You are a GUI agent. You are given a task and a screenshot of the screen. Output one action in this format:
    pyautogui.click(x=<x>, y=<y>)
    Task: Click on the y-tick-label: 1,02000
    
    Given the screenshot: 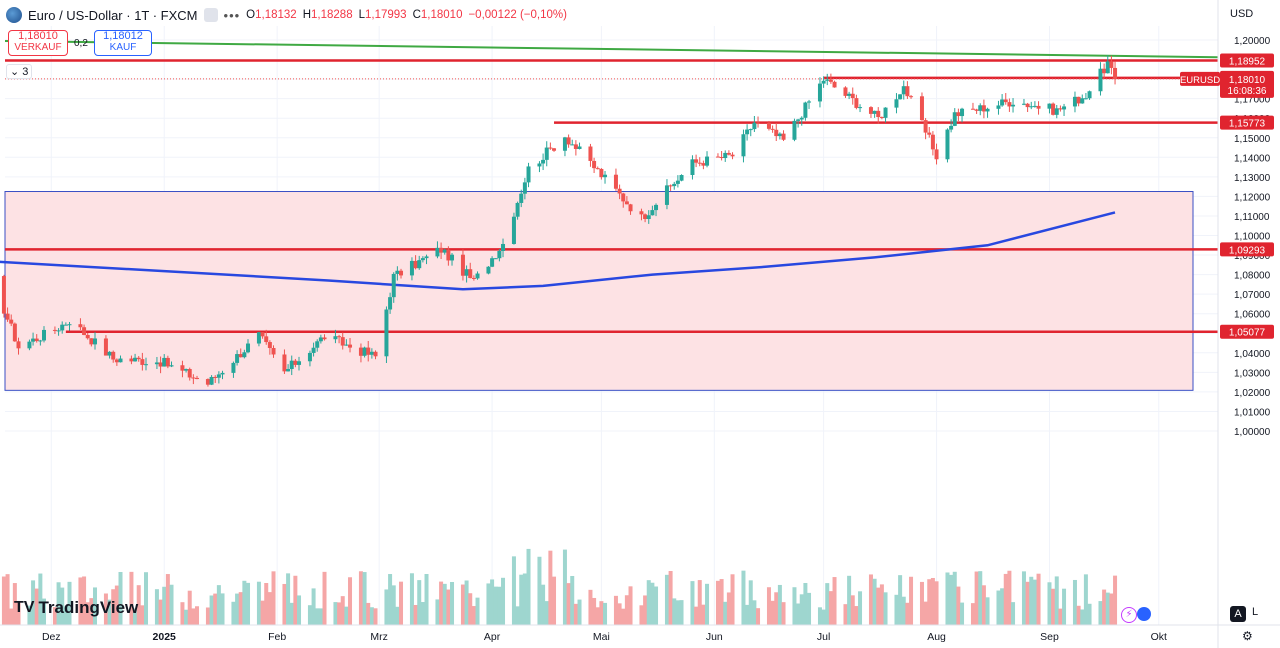 What is the action you would take?
    pyautogui.click(x=1252, y=393)
    